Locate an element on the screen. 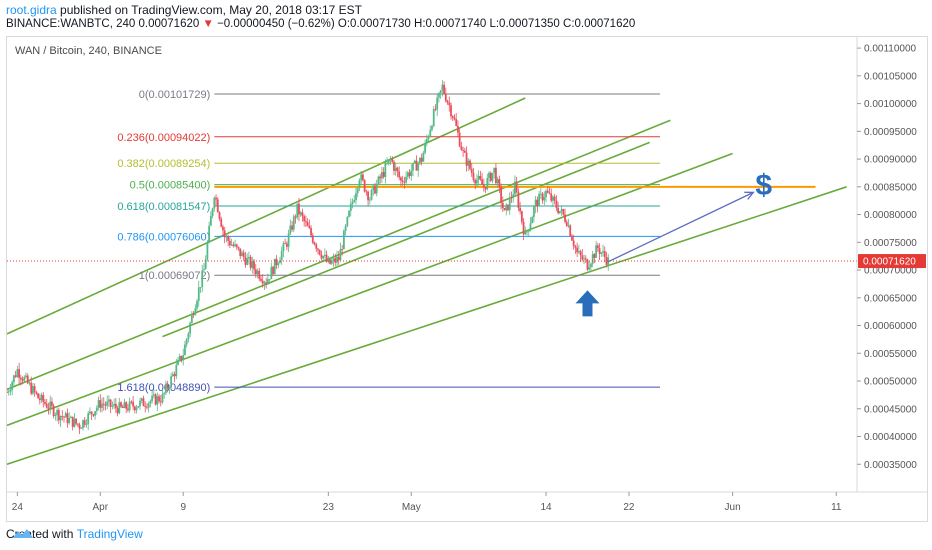 The width and height of the screenshot is (932, 550). y-tick-label: 0.00055000 is located at coordinates (890, 354).